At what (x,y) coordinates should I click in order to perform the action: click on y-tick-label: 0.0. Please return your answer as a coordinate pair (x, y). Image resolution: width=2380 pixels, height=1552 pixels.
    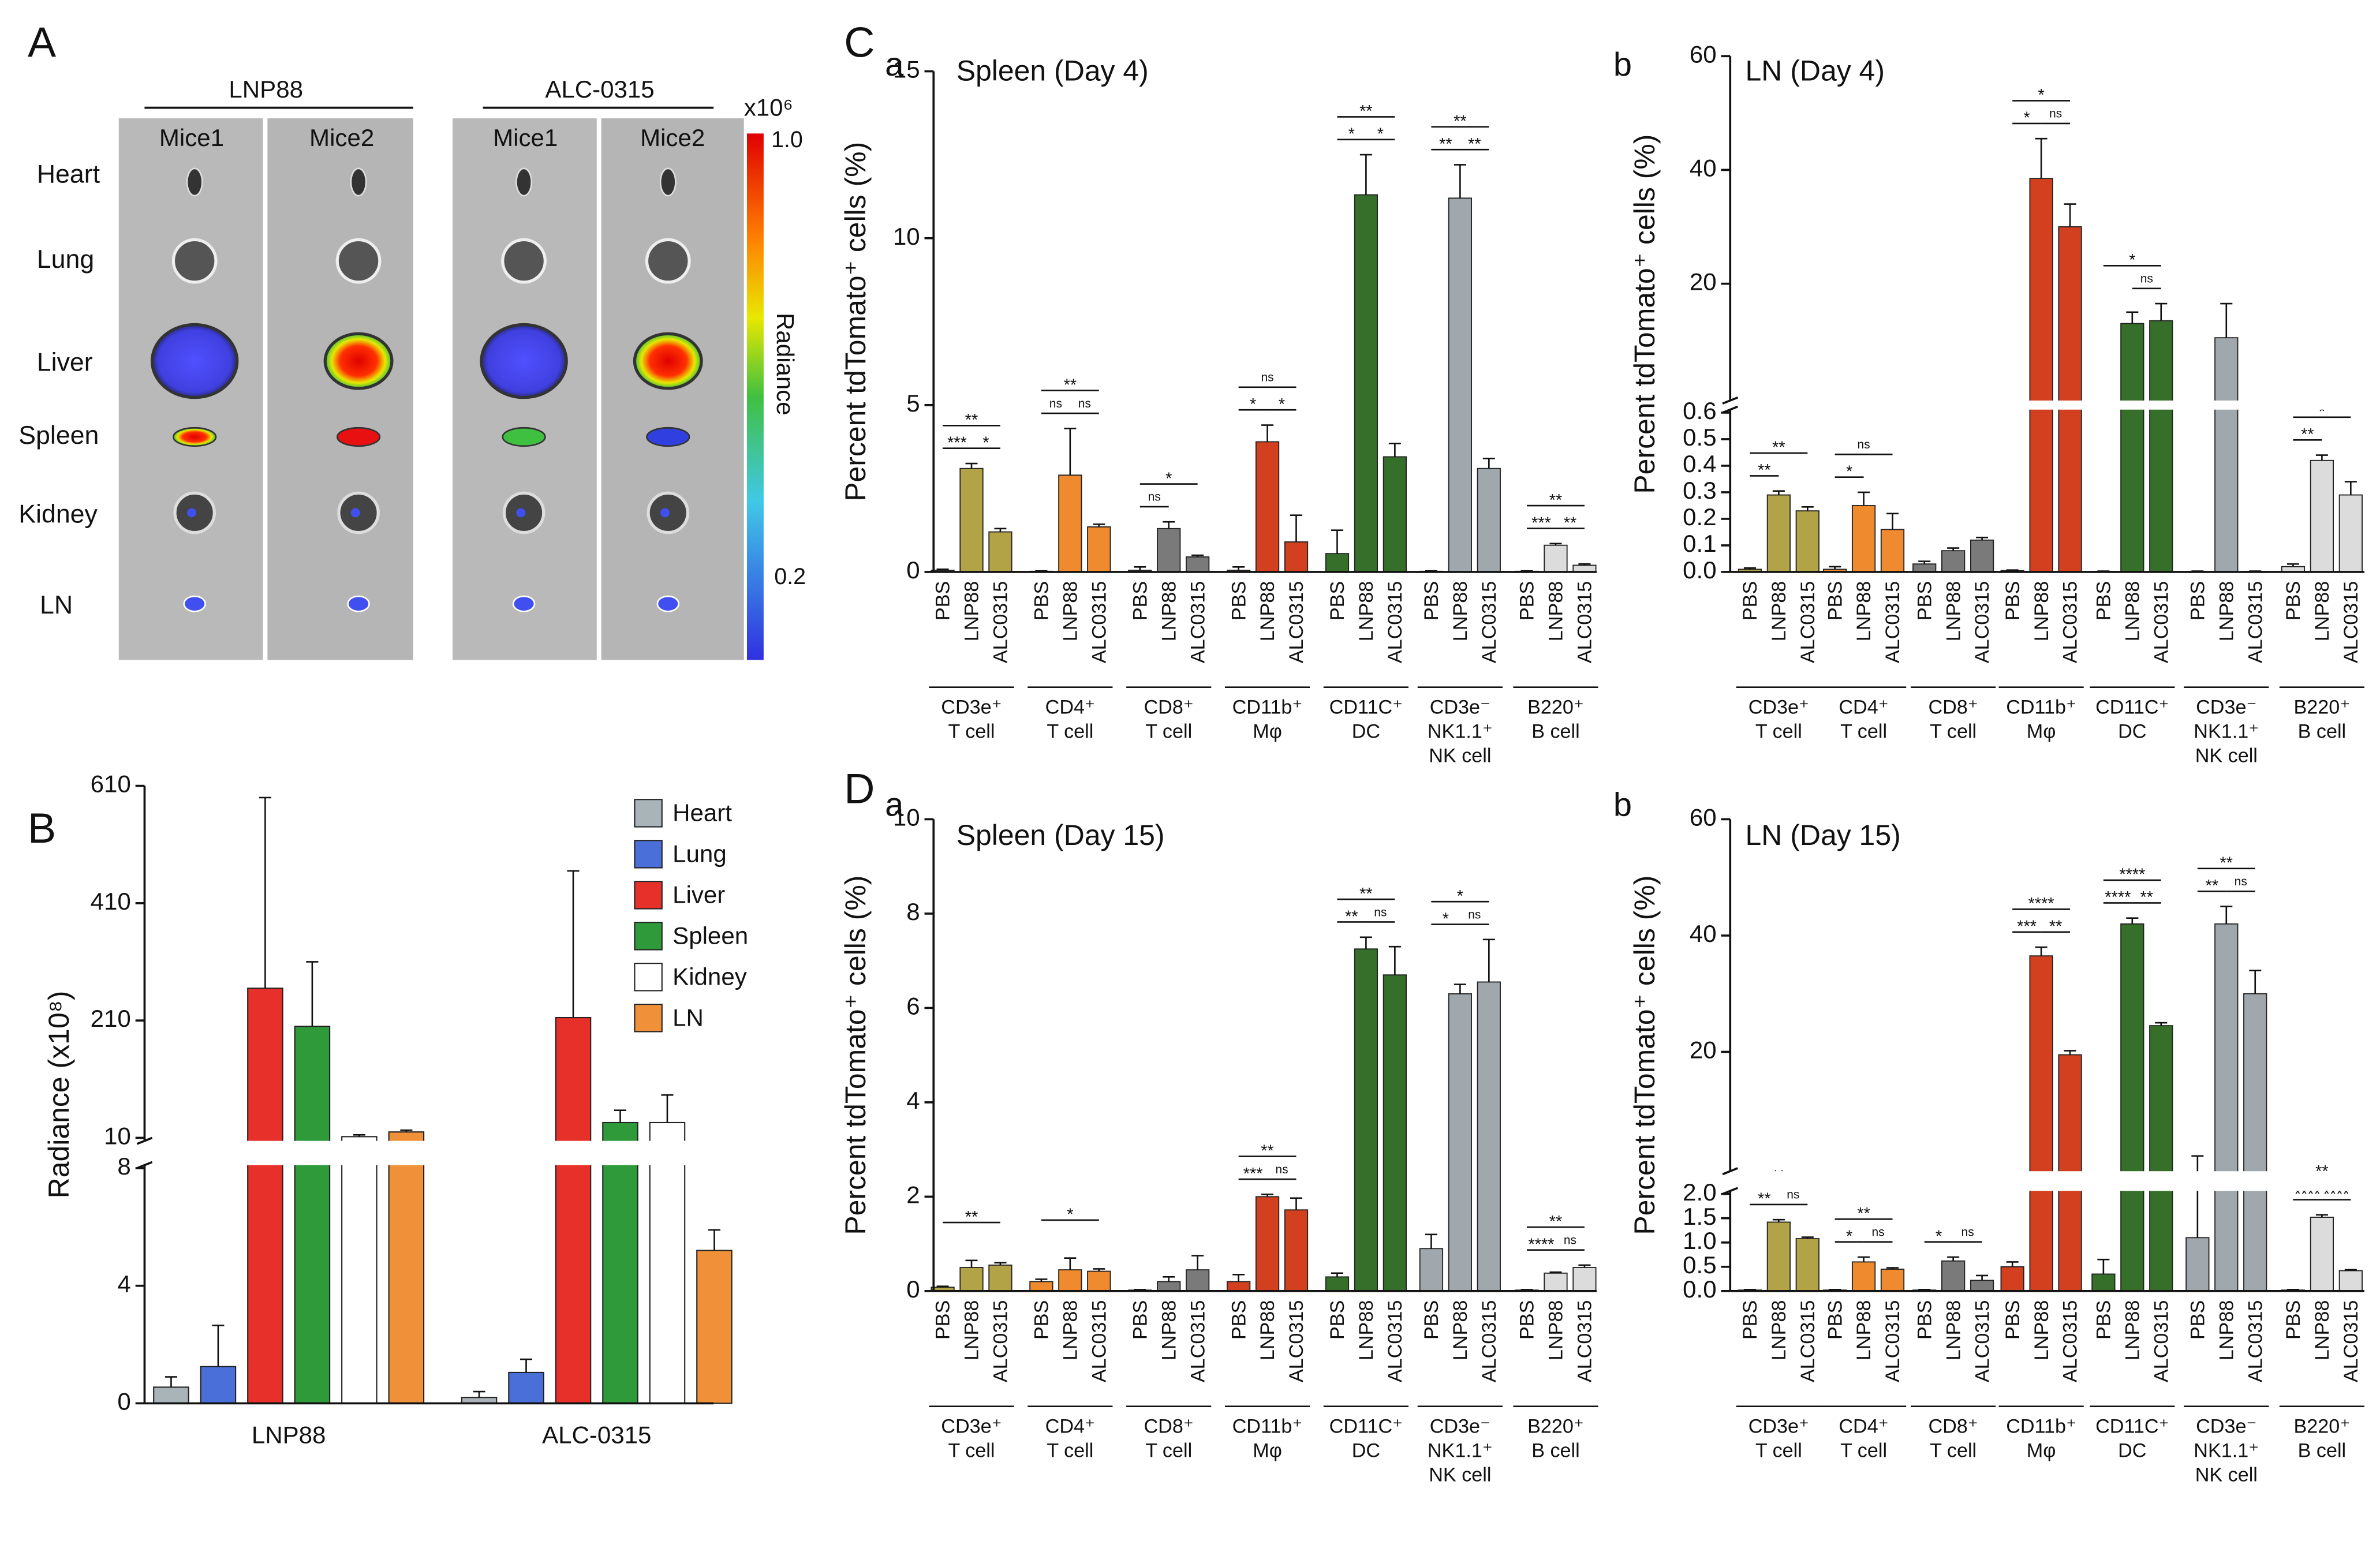
    Looking at the image, I should click on (1700, 570).